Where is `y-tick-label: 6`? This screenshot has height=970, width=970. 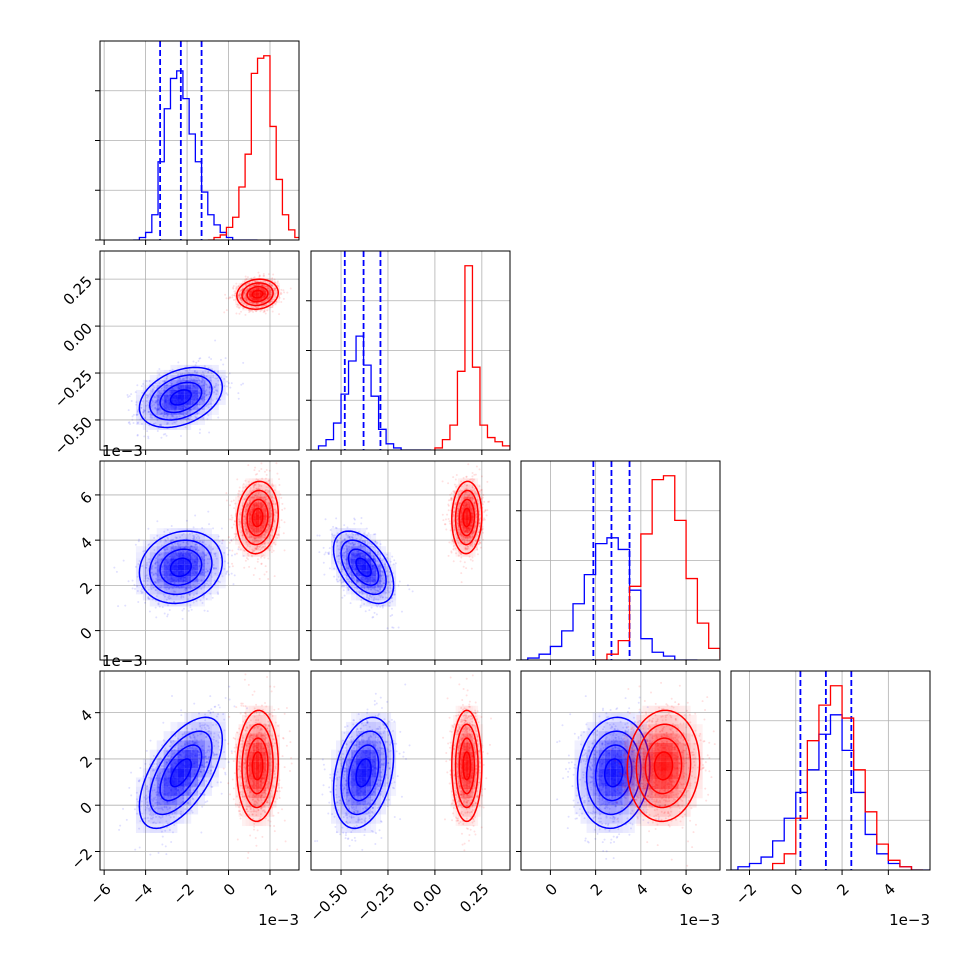 y-tick-label: 6 is located at coordinates (86, 497).